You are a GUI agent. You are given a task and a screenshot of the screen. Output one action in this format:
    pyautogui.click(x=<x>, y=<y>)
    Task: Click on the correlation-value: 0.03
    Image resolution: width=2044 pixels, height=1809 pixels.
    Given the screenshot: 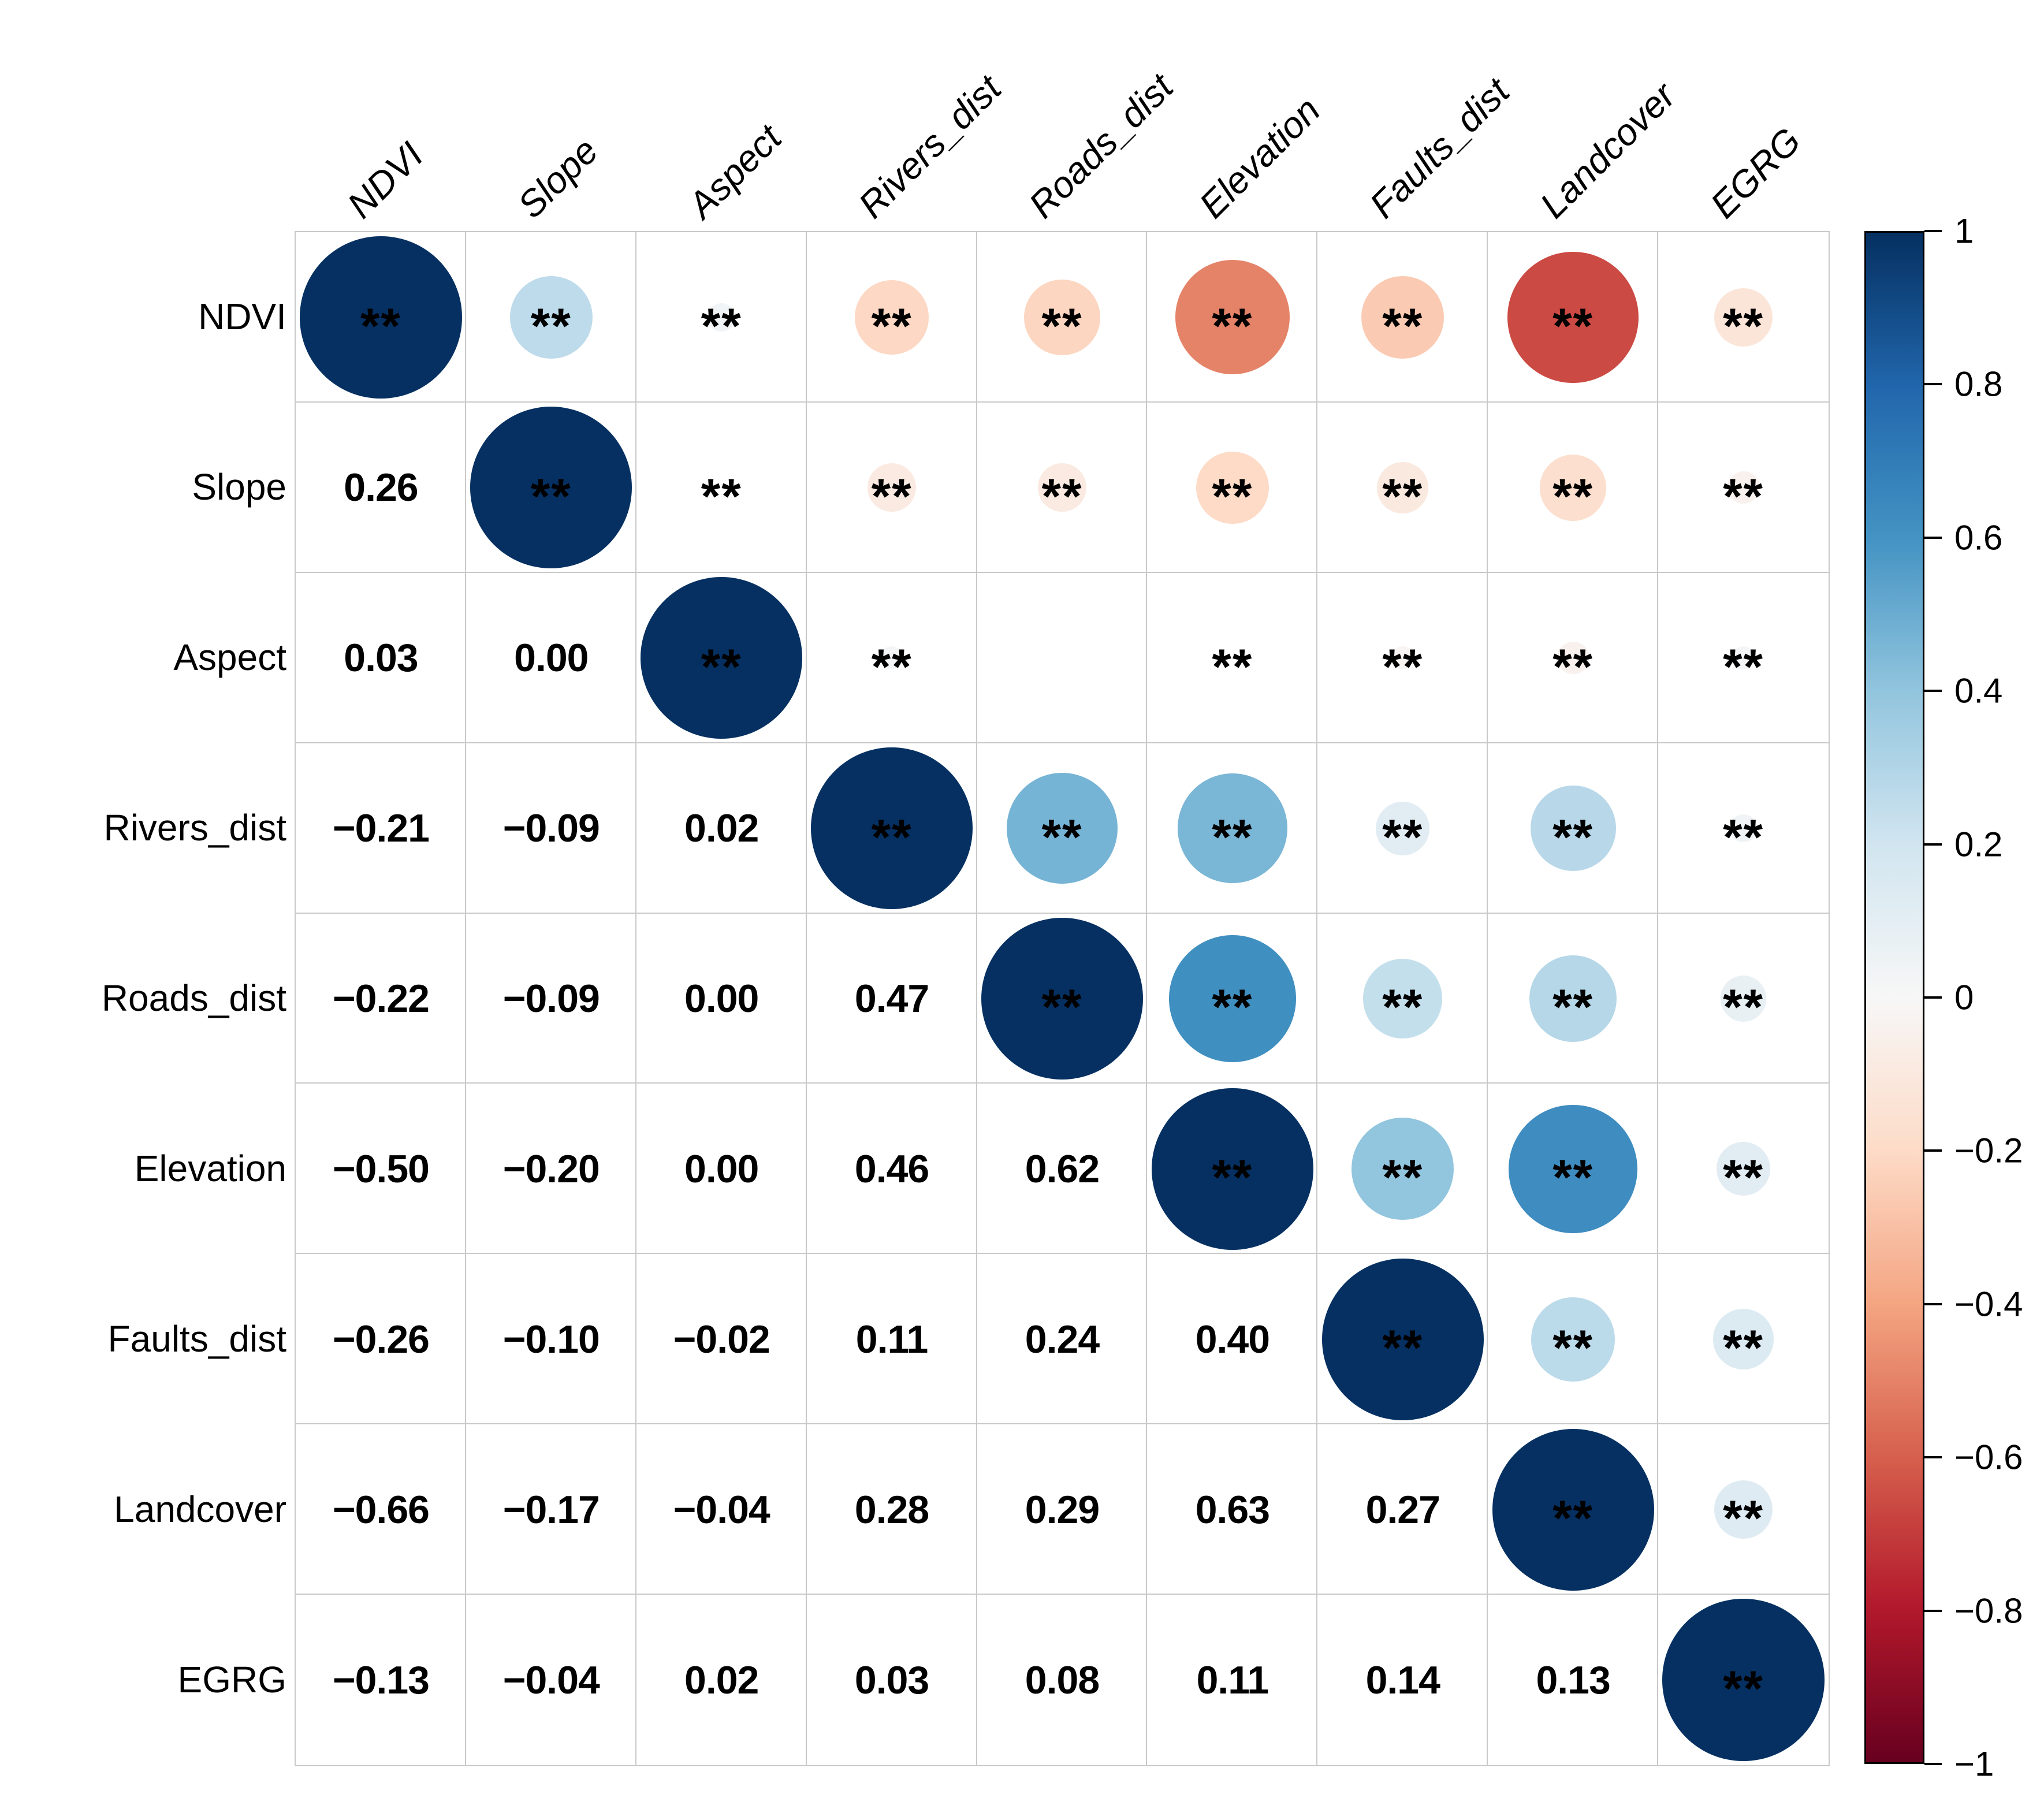 What is the action you would take?
    pyautogui.click(x=892, y=1680)
    